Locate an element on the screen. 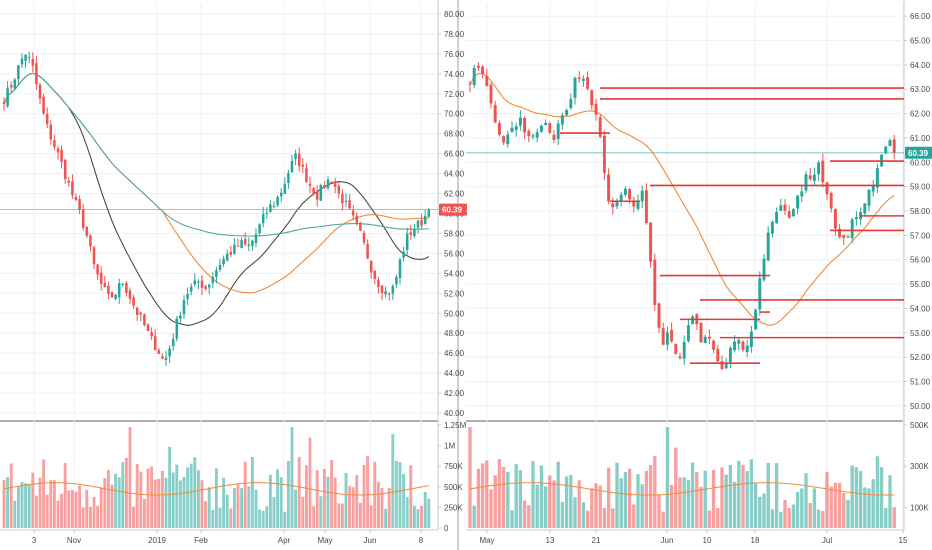  moving-average-line is located at coordinates (216, 154).